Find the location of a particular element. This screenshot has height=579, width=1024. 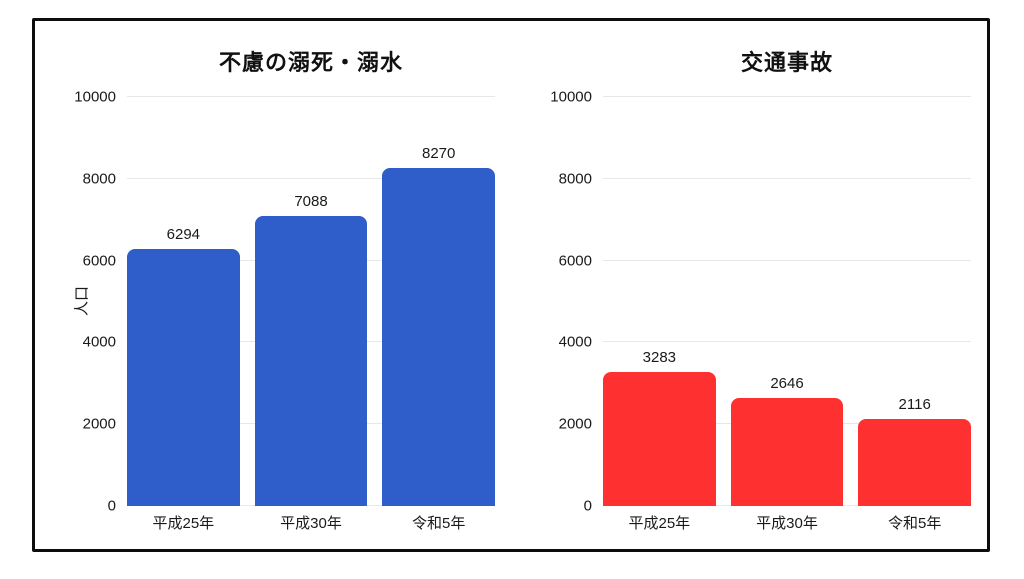

y-axis-title: 人口 is located at coordinates (82, 301).